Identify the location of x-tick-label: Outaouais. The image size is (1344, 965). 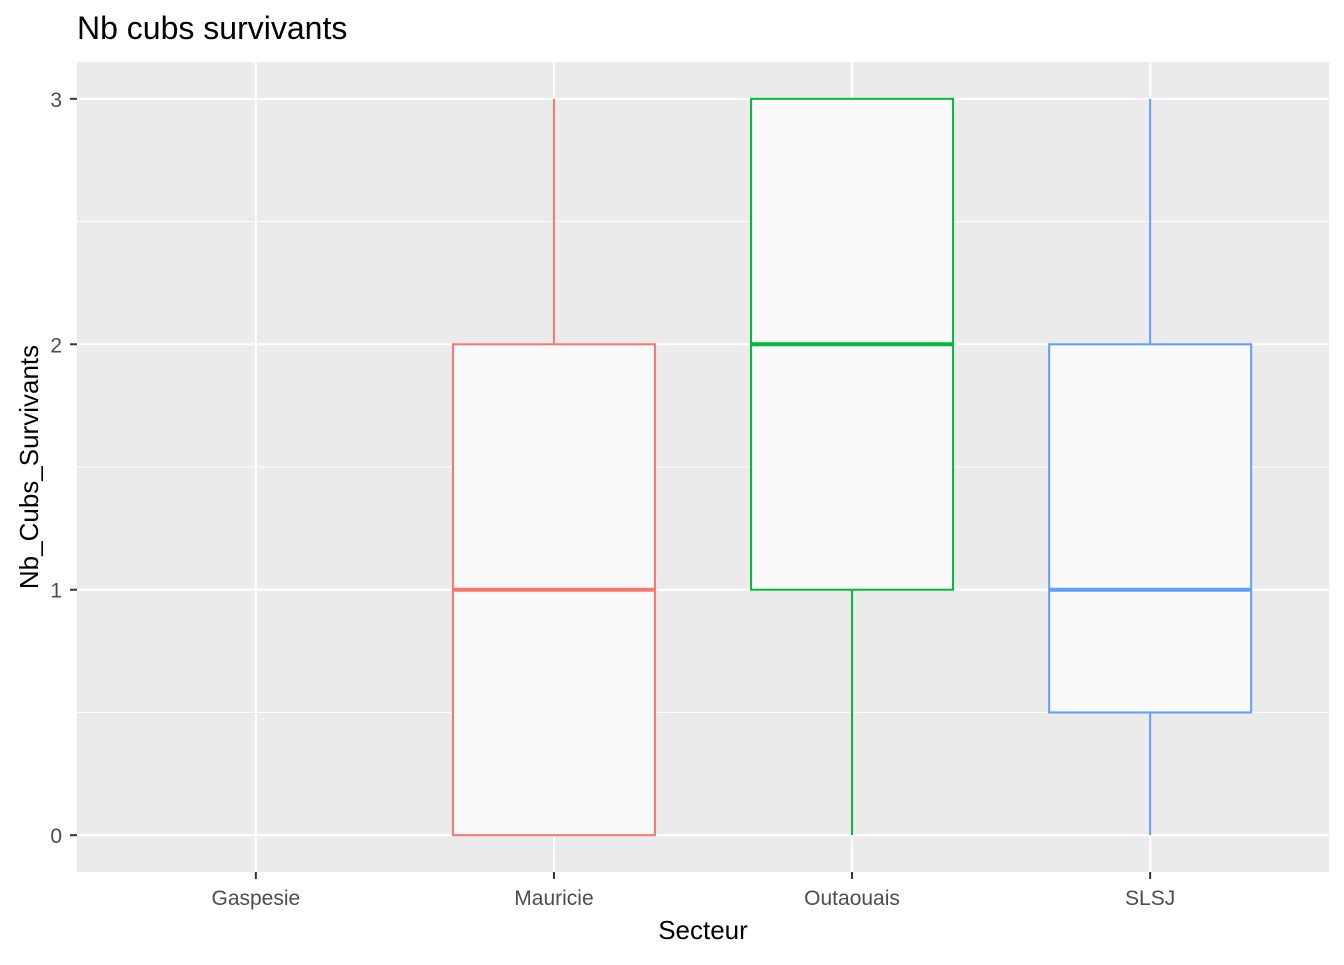
(852, 898).